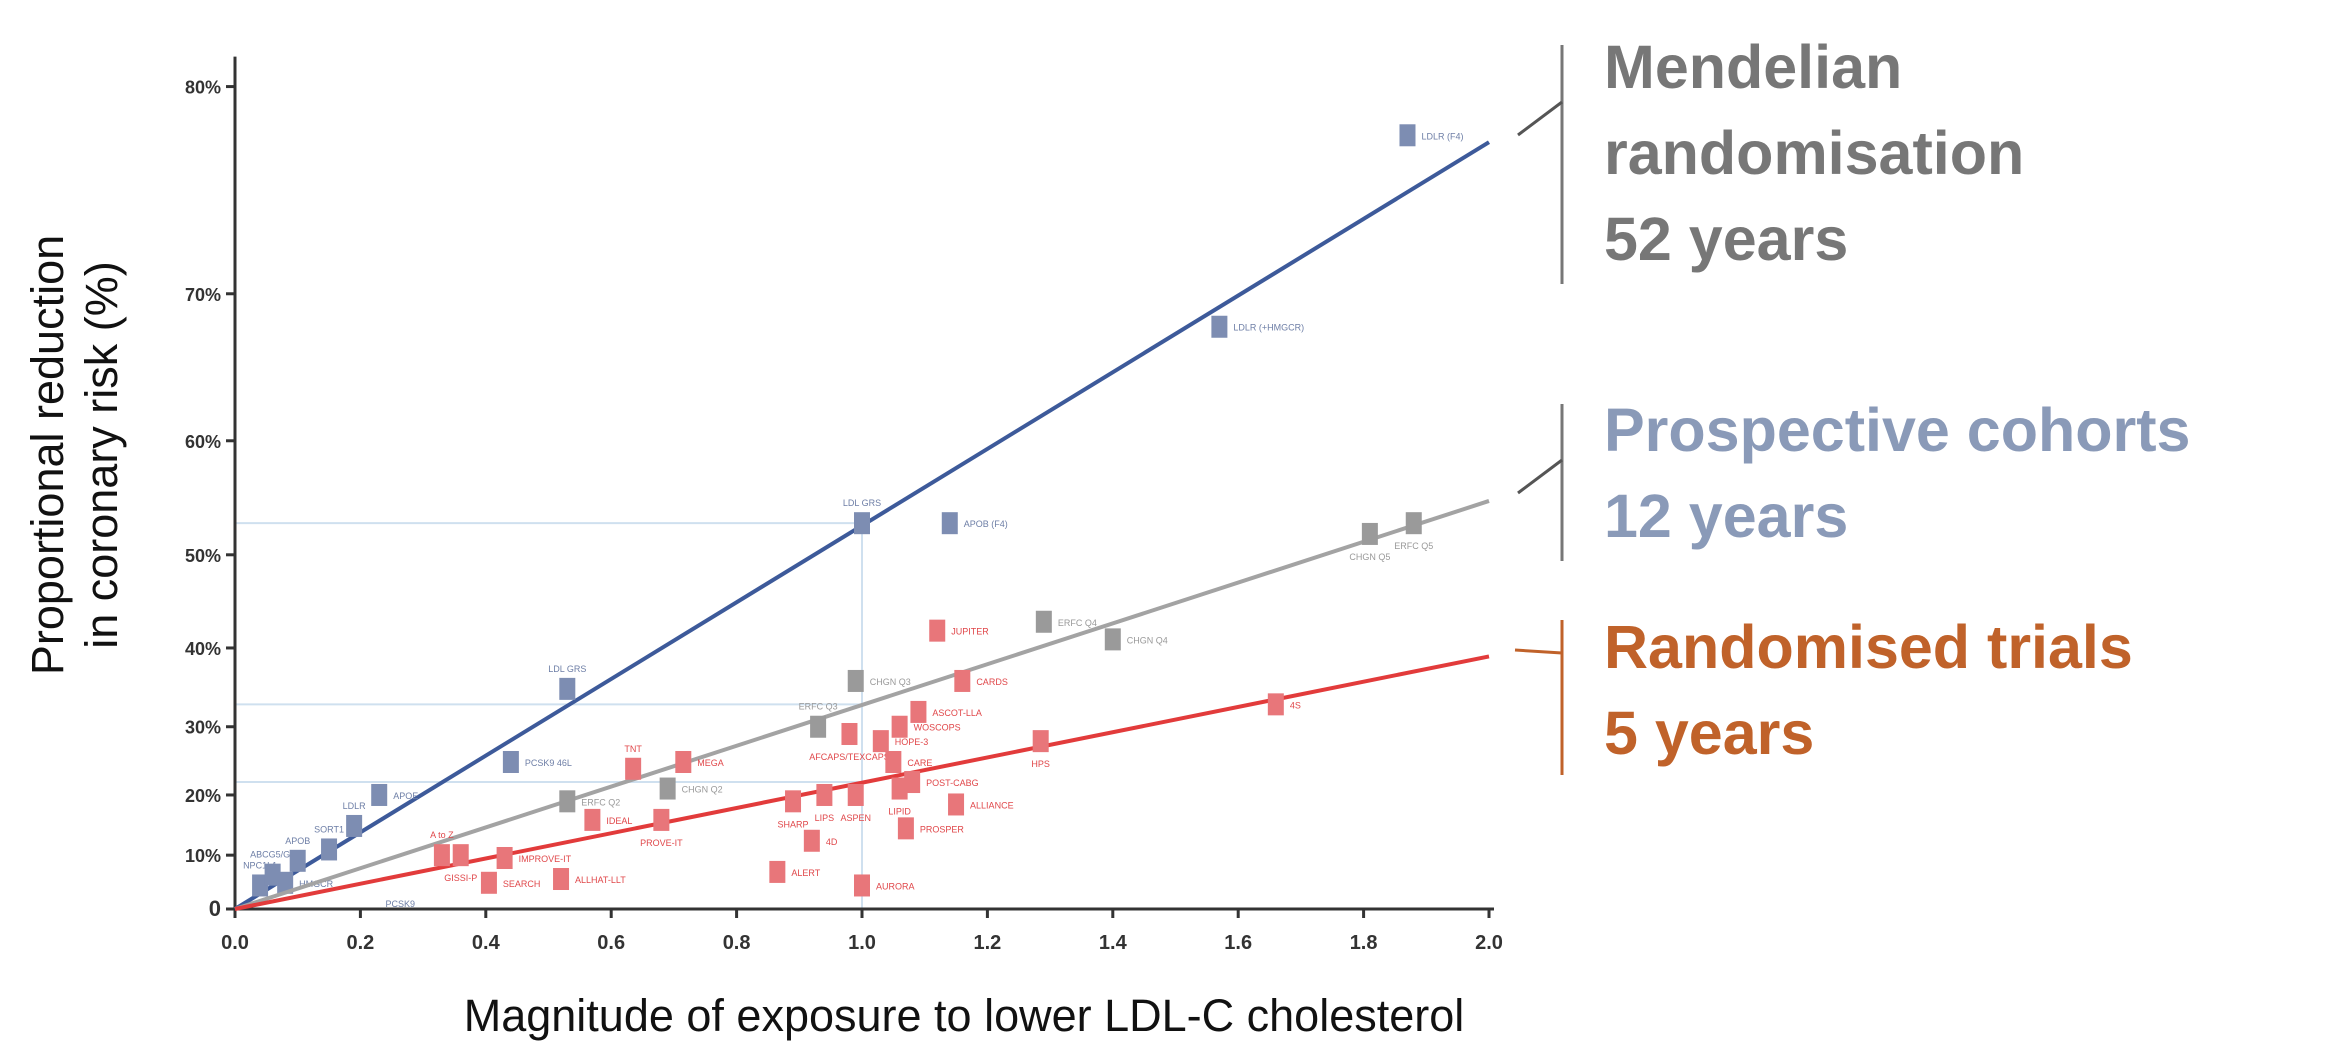 The height and width of the screenshot is (1047, 2333). Describe the element at coordinates (952, 783) in the screenshot. I see `data-label: POST-CABG` at that location.